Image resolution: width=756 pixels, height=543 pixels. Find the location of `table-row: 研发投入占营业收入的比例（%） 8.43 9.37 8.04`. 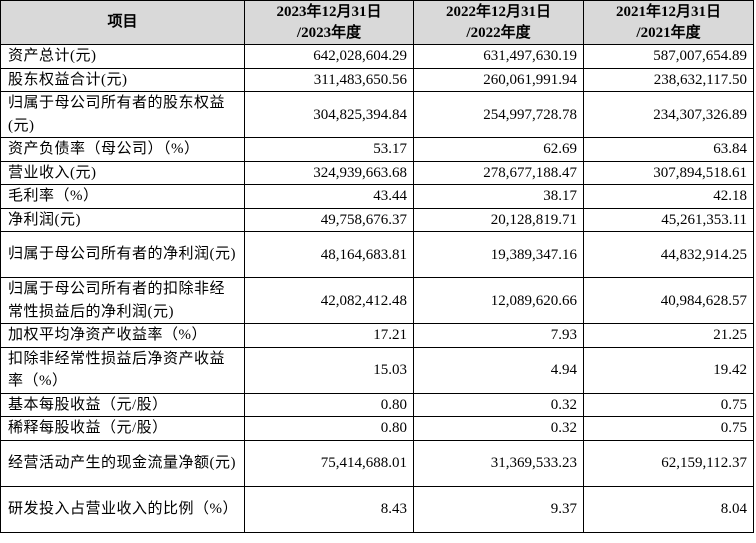

table-row: 研发投入占营业收入的比例（%） 8.43 9.37 8.04 is located at coordinates (377, 509).